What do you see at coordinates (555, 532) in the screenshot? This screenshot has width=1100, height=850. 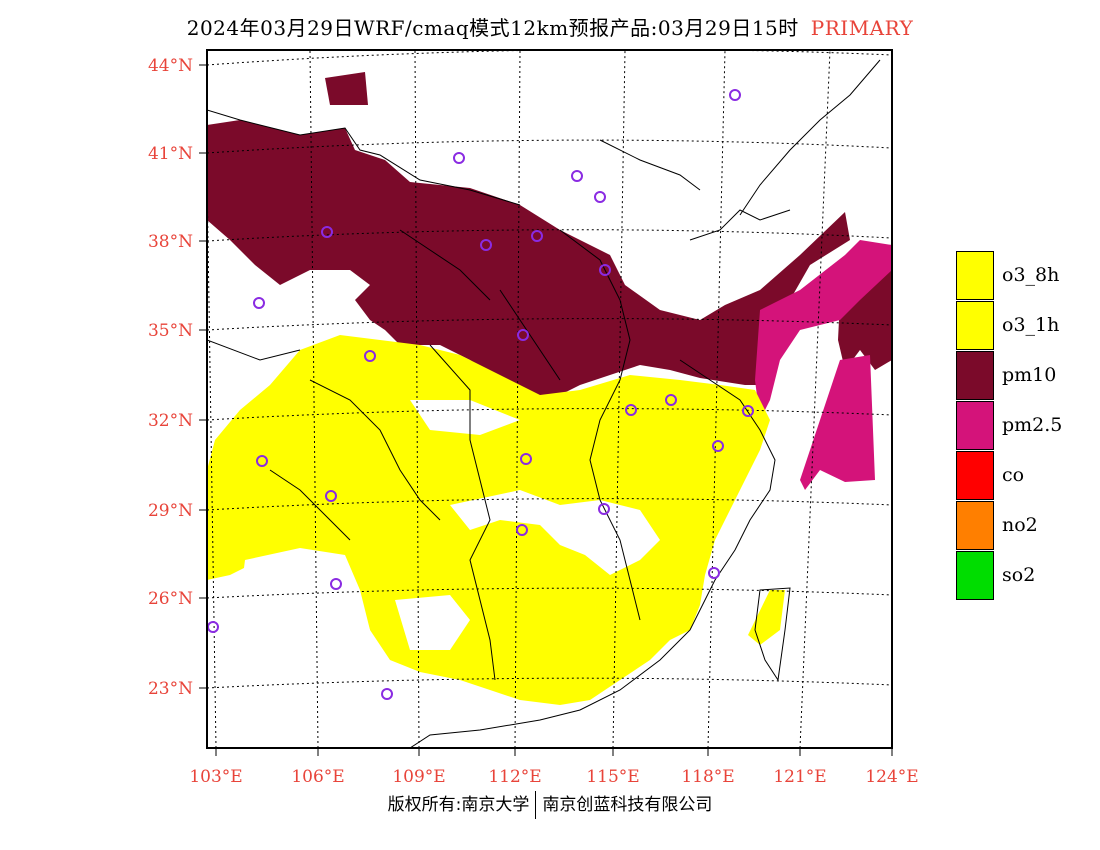 I see `o3-gap-central` at bounding box center [555, 532].